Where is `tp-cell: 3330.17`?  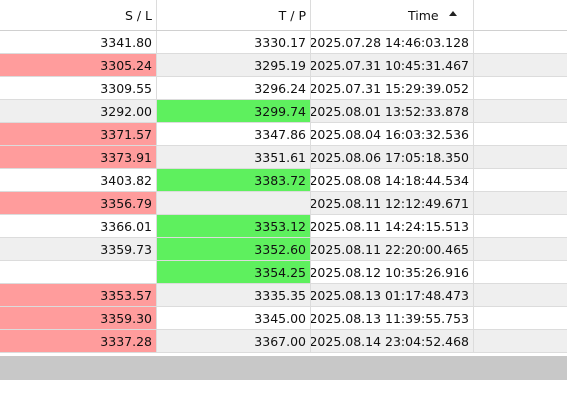
tp-cell: 3330.17 is located at coordinates (234, 42).